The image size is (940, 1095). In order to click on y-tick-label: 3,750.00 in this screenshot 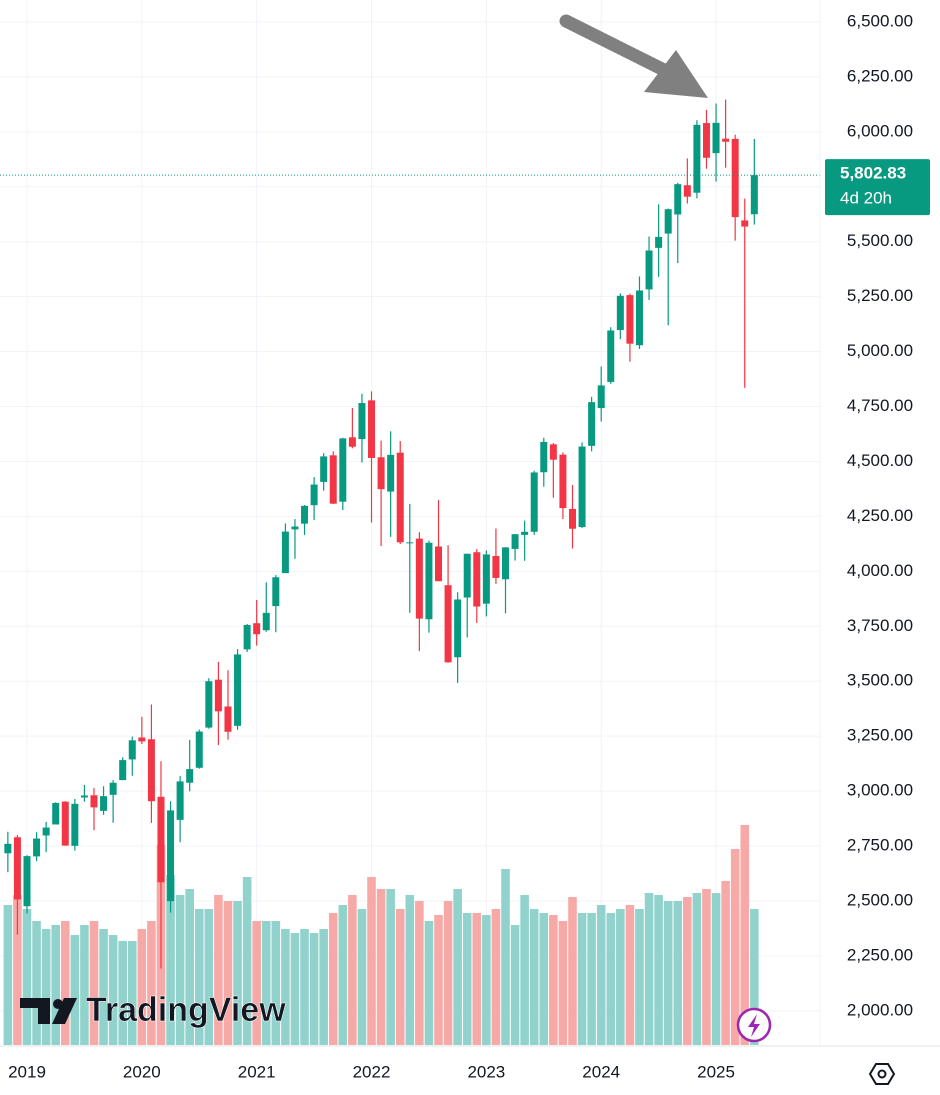, I will do `click(880, 625)`.